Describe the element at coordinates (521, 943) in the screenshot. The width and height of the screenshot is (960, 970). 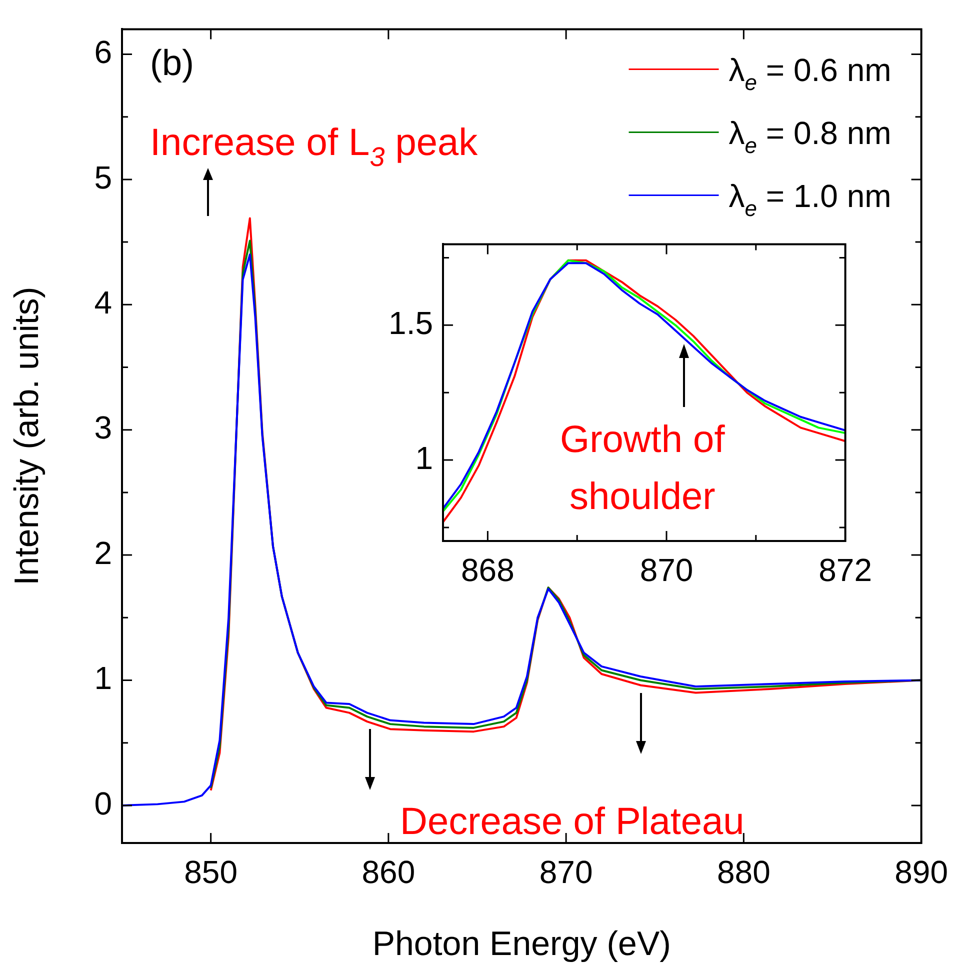
I see `x-axis-title: Photon Energy (eV)` at that location.